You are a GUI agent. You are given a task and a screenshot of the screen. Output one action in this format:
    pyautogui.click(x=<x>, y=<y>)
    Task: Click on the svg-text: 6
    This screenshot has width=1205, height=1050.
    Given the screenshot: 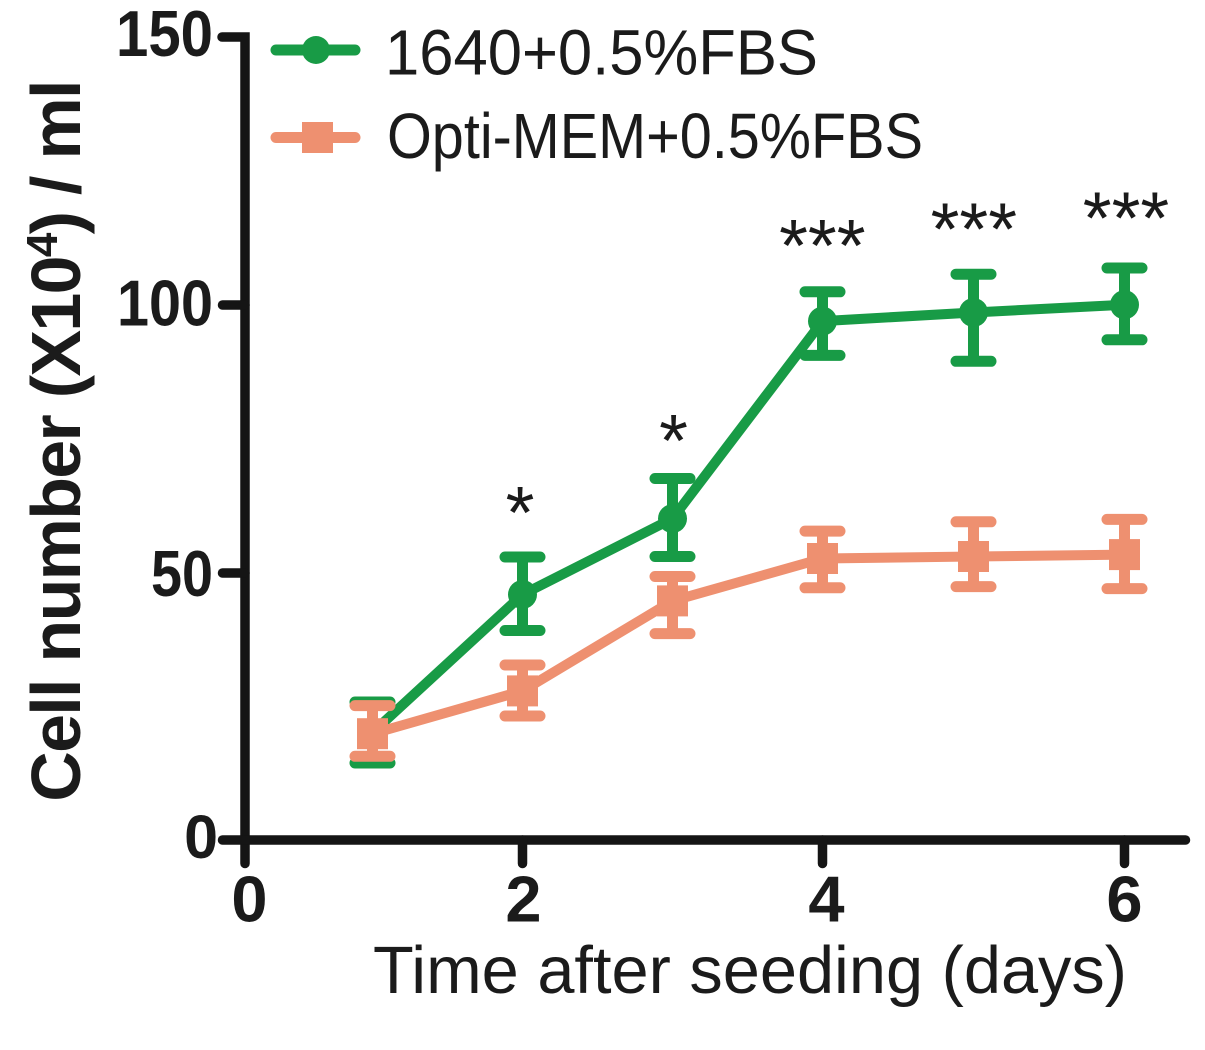 What is the action you would take?
    pyautogui.click(x=1124, y=899)
    